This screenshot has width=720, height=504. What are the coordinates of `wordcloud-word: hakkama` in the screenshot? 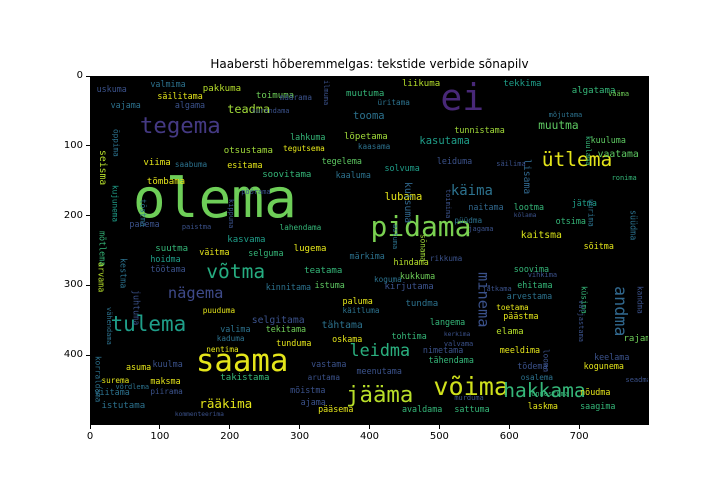 It's located at (544, 390).